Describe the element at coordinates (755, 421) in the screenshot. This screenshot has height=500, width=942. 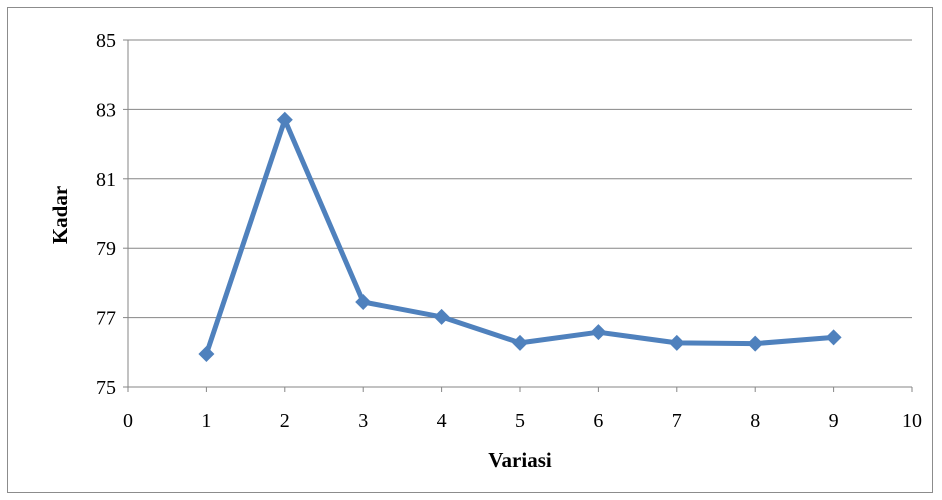
I see `x-tick-label: 8` at that location.